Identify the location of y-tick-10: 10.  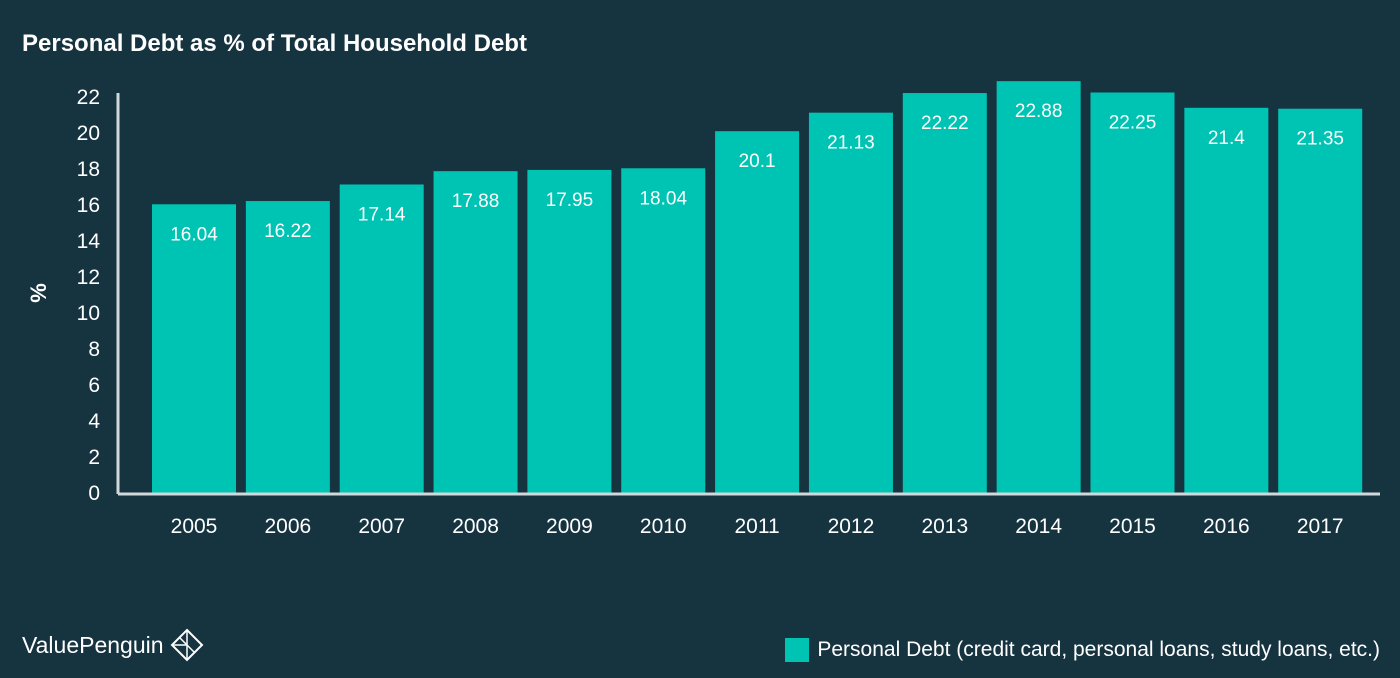
(88, 313).